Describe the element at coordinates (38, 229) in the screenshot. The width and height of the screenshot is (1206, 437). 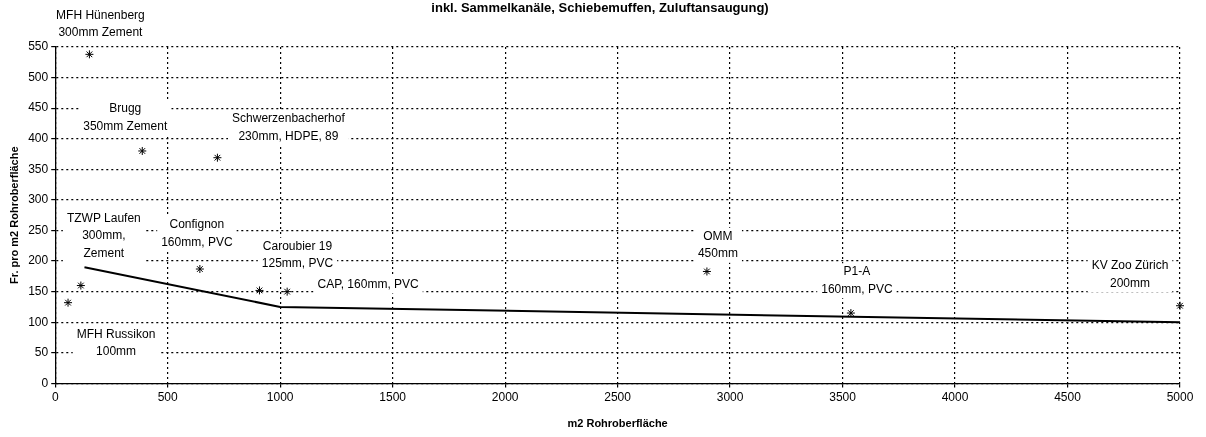
I see `y-tick-label: 250` at that location.